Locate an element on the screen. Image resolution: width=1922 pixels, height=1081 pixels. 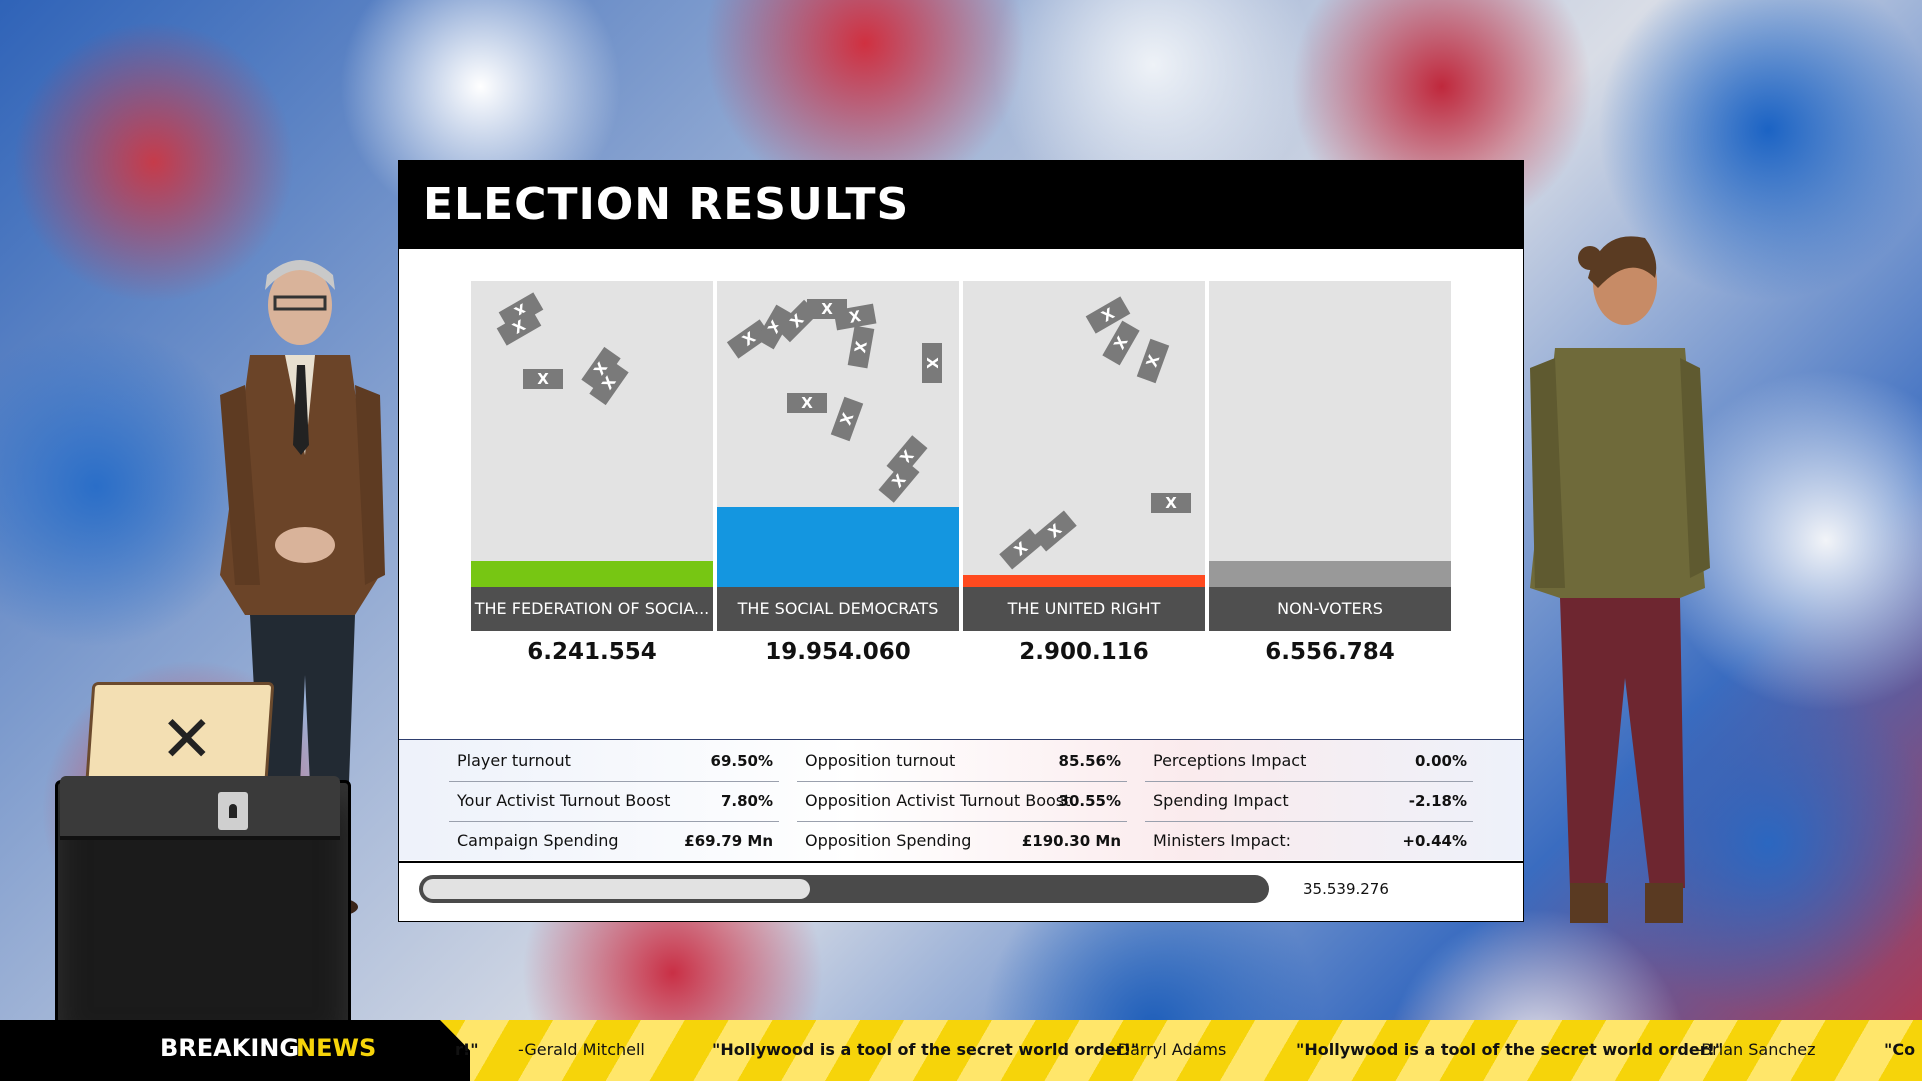
young-woman-character is located at coordinates (1620, 579).